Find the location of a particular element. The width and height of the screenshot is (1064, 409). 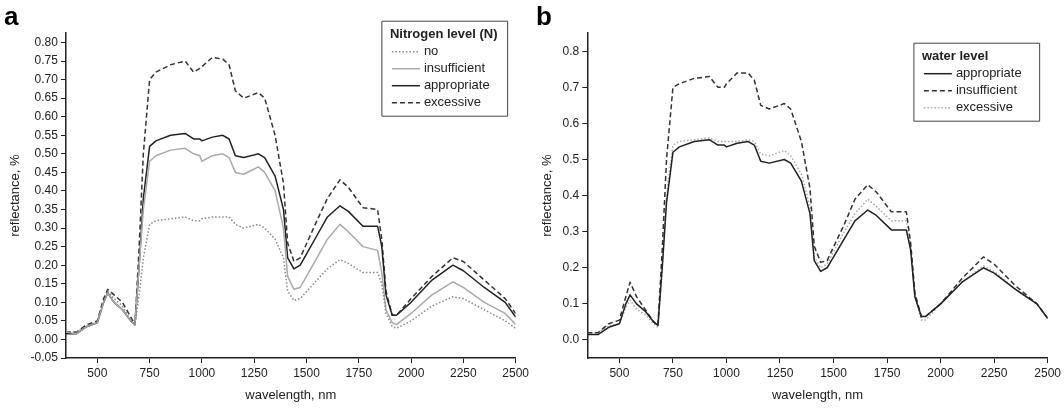

y-tick-label: 0.05 is located at coordinates (46, 320).